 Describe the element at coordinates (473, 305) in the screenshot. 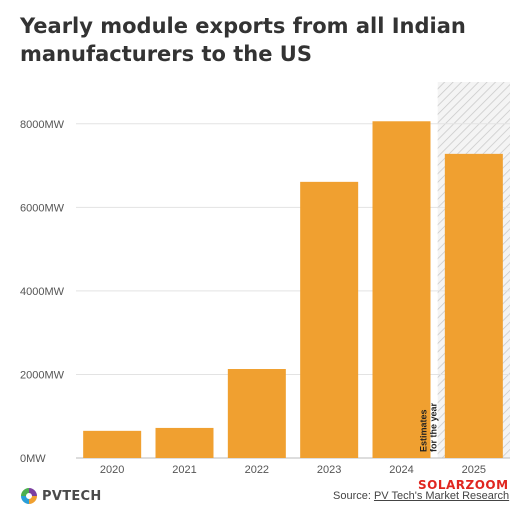

I see `bar-2025` at that location.